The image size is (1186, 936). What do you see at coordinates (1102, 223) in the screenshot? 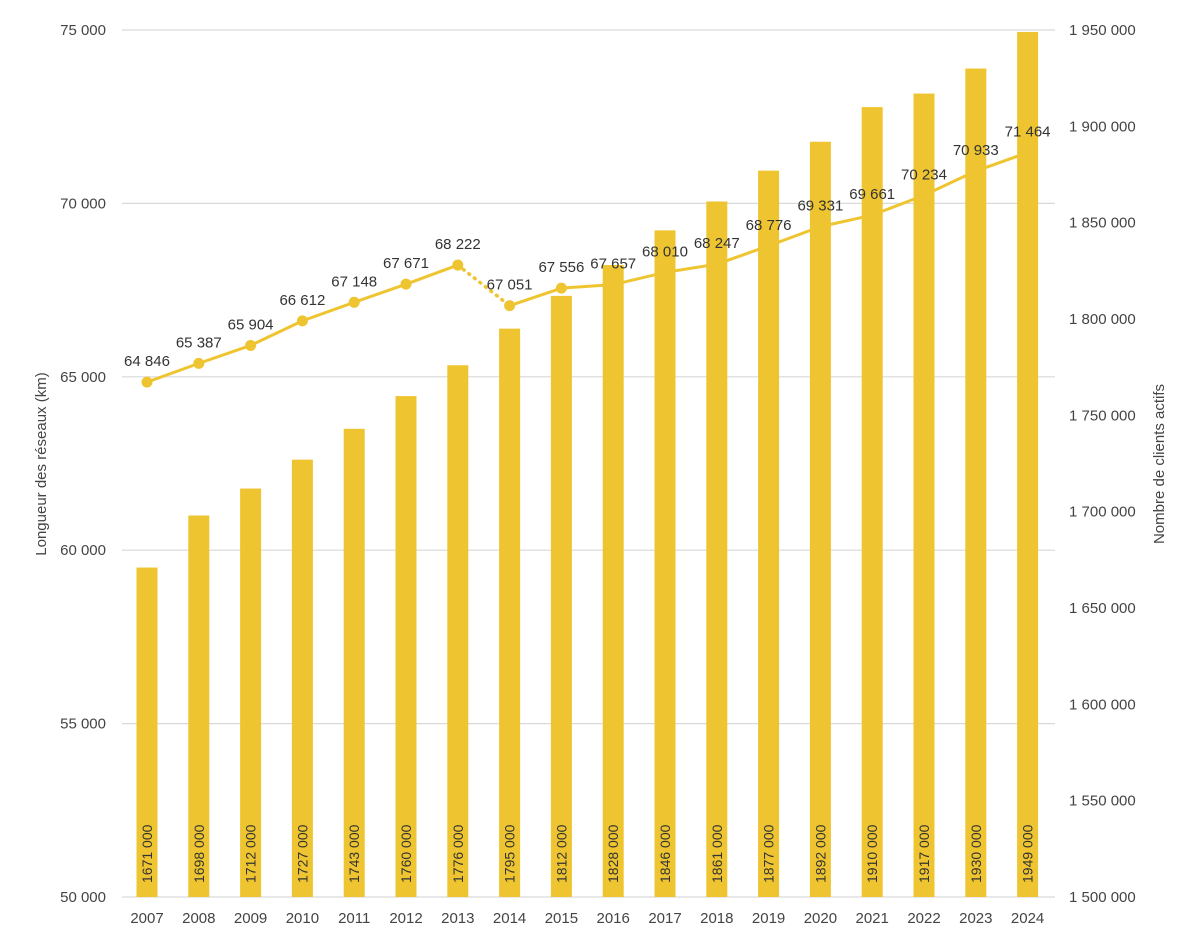
I see `y-right-tick-label: 1 850 000` at bounding box center [1102, 223].